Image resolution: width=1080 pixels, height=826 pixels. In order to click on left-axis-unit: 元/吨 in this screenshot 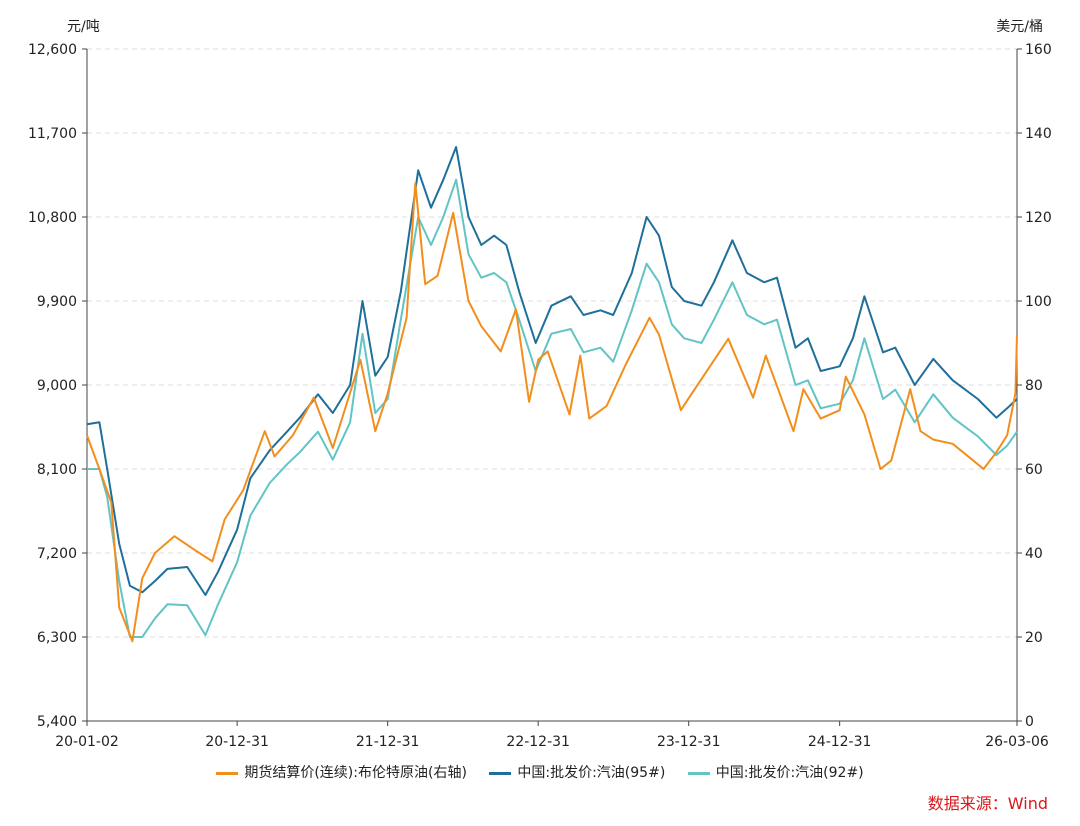, I will do `click(83, 27)`.